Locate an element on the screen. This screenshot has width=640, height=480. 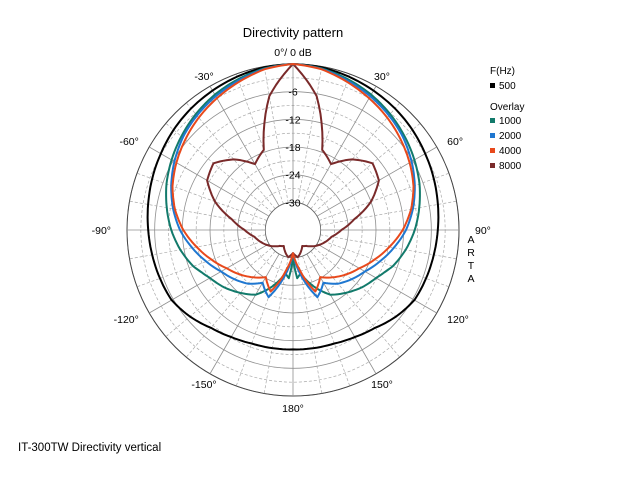
watermark-letter: T is located at coordinates (471, 266).